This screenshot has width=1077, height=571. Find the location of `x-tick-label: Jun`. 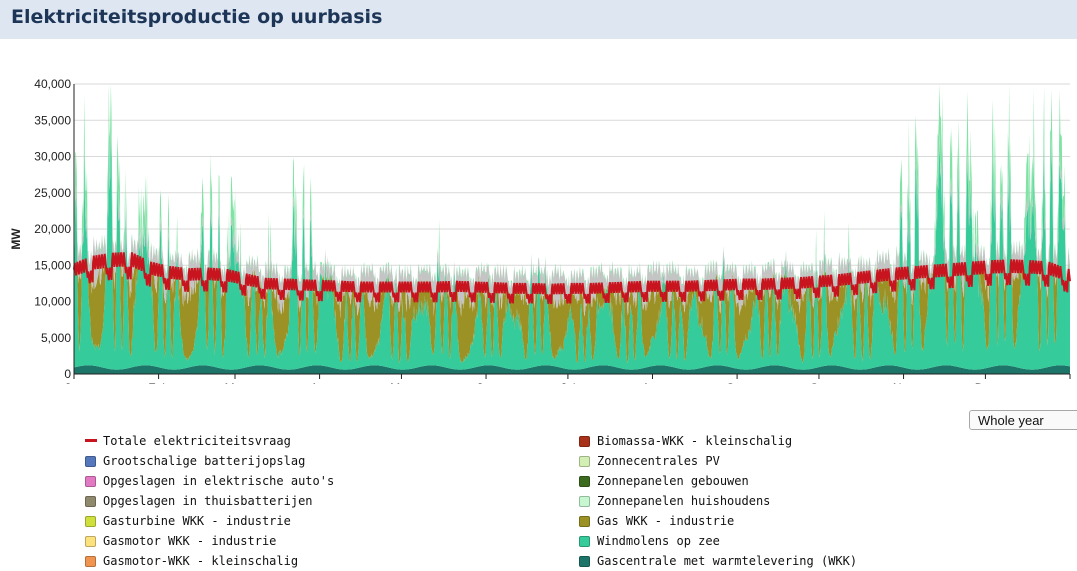

x-tick-label: Jun is located at coordinates (485, 382).